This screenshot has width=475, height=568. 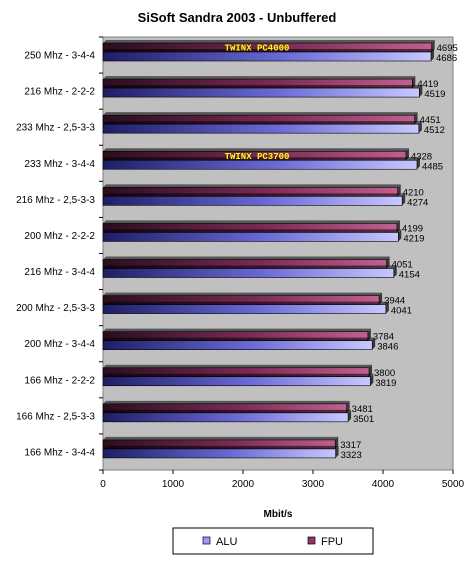 I want to click on data-label-alu: 4274, so click(x=417, y=202).